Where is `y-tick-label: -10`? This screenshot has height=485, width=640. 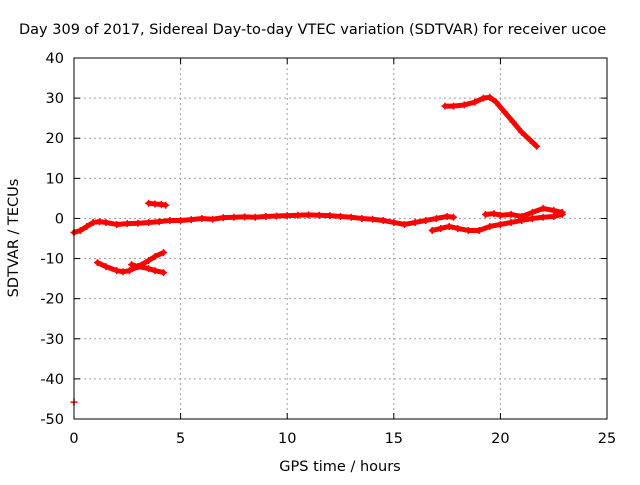 y-tick-label: -10 is located at coordinates (52, 260).